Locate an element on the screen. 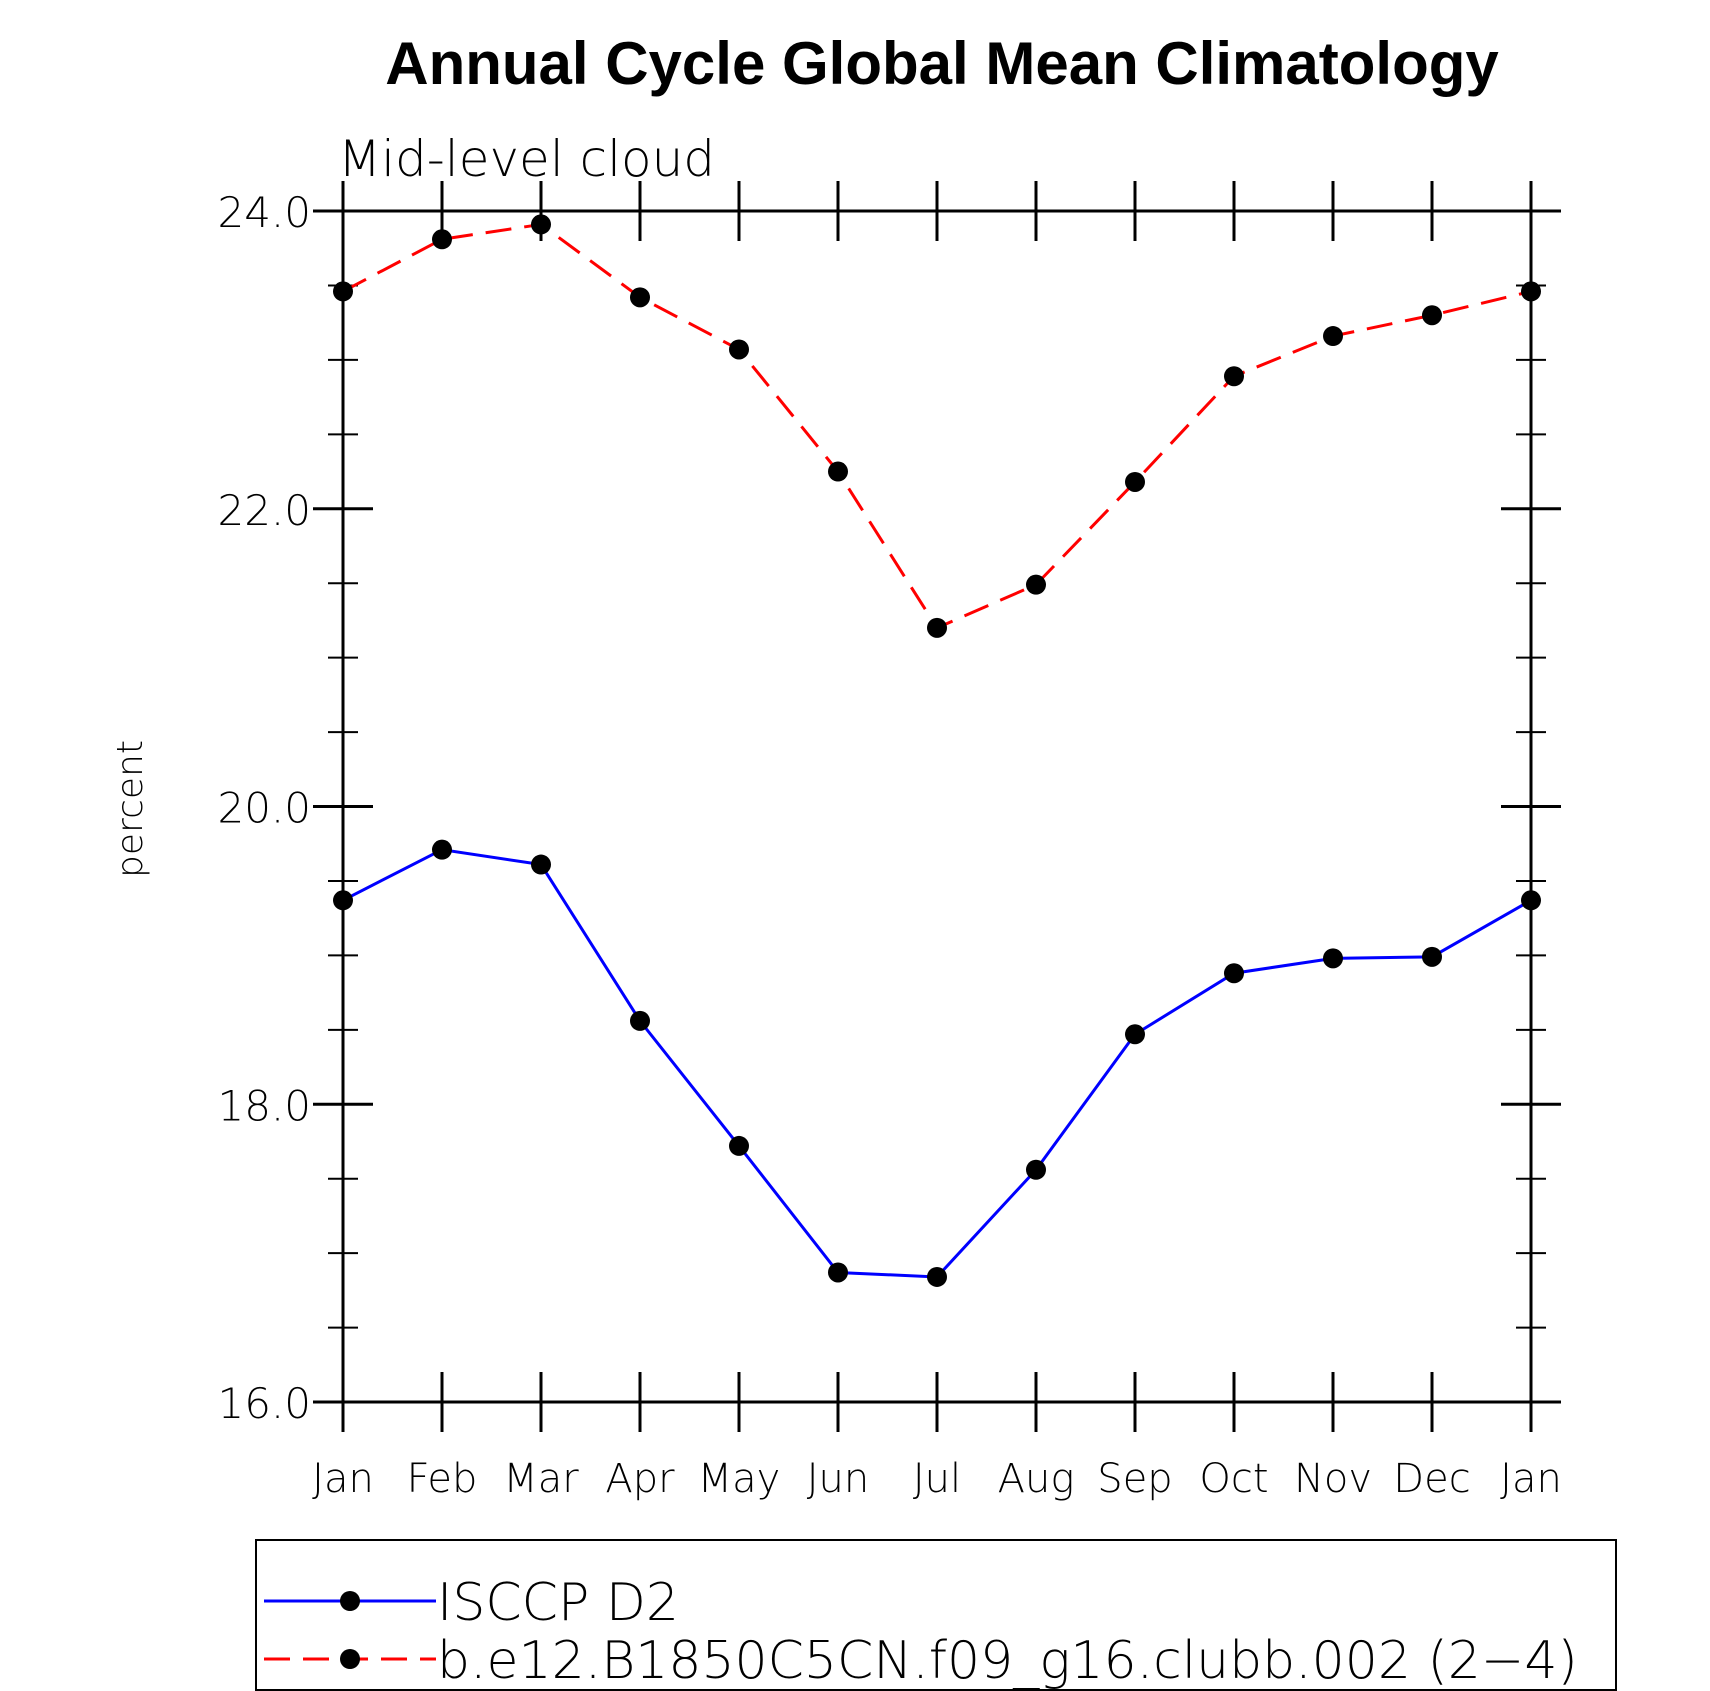 The height and width of the screenshot is (1691, 1710). x-tick-label: Feb is located at coordinates (442, 1479).